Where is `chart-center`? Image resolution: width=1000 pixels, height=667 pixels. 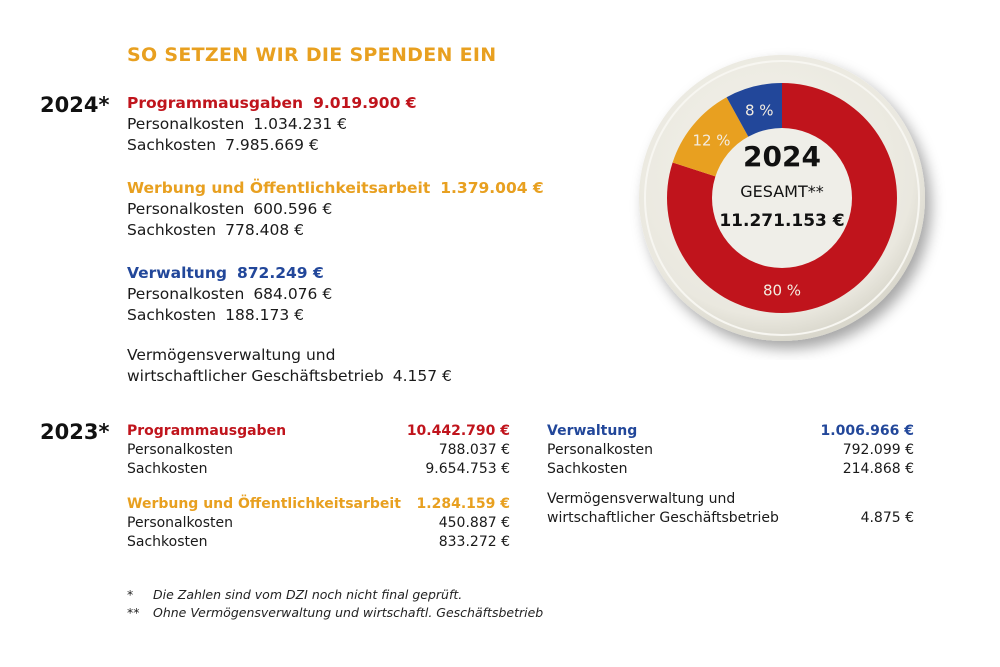 chart-center is located at coordinates (782, 198).